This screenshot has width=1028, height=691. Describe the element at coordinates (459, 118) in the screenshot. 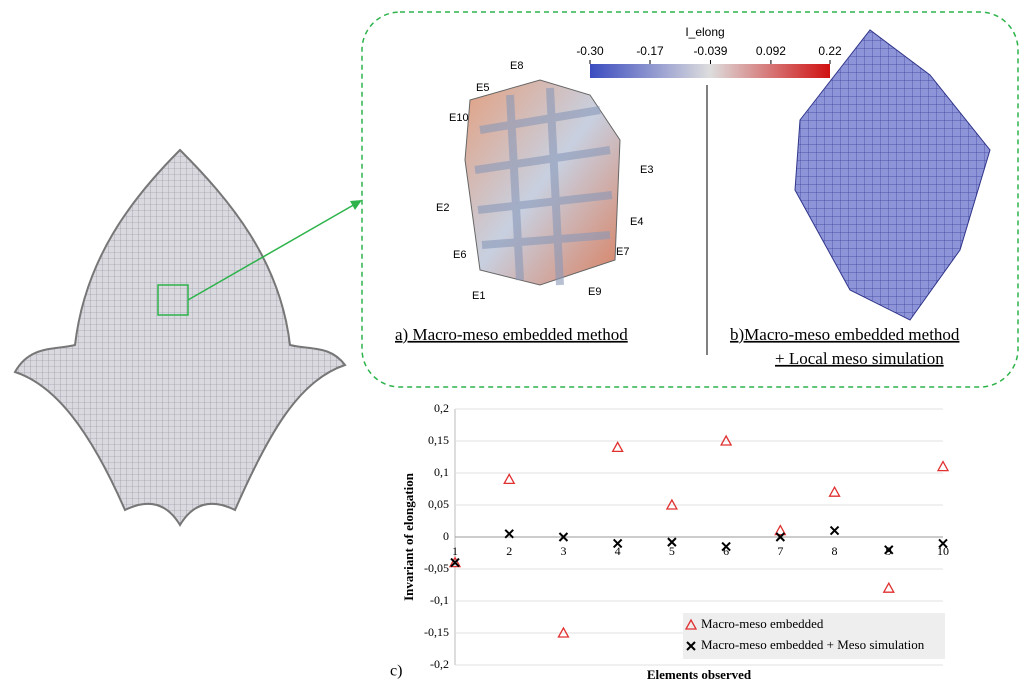

I see `element-label: E10` at that location.